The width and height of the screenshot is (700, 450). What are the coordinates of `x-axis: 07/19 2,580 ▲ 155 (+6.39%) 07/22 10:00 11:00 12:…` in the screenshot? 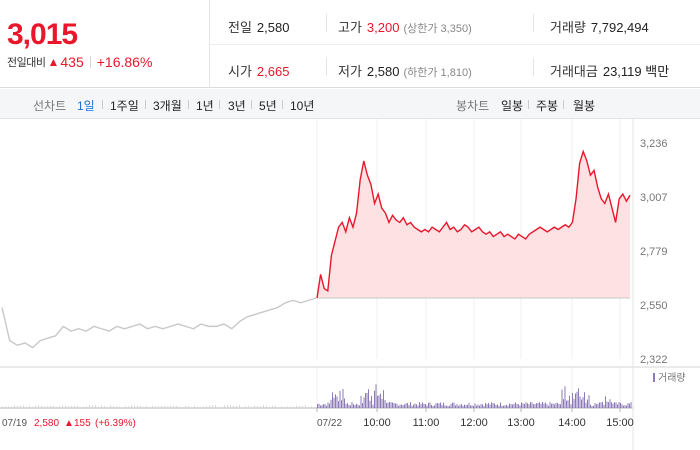 It's located at (318, 418).